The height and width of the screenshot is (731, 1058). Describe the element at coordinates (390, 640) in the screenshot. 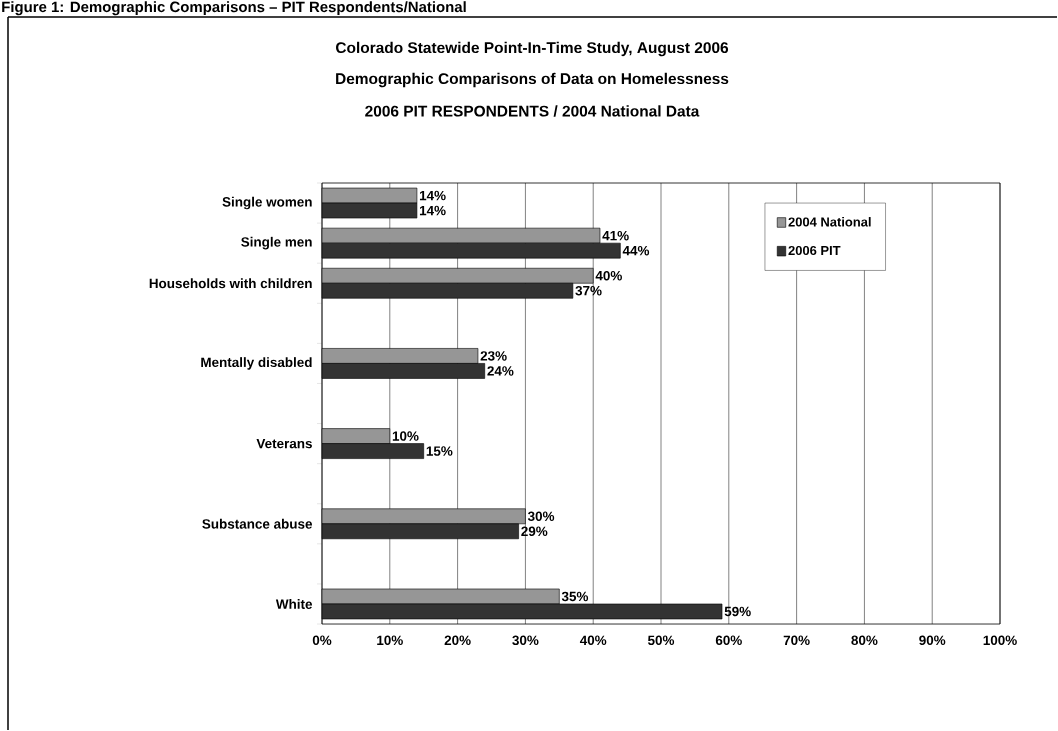

I see `x-tick-label: 10%` at that location.